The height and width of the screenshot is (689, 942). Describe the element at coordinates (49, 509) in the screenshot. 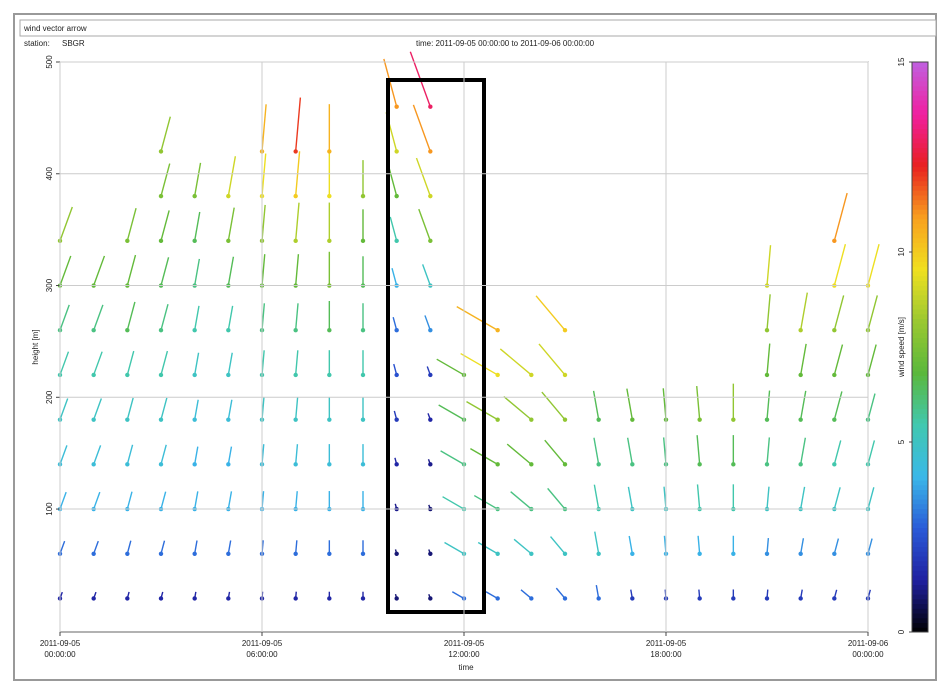

I see `y-tick-label: 100` at that location.